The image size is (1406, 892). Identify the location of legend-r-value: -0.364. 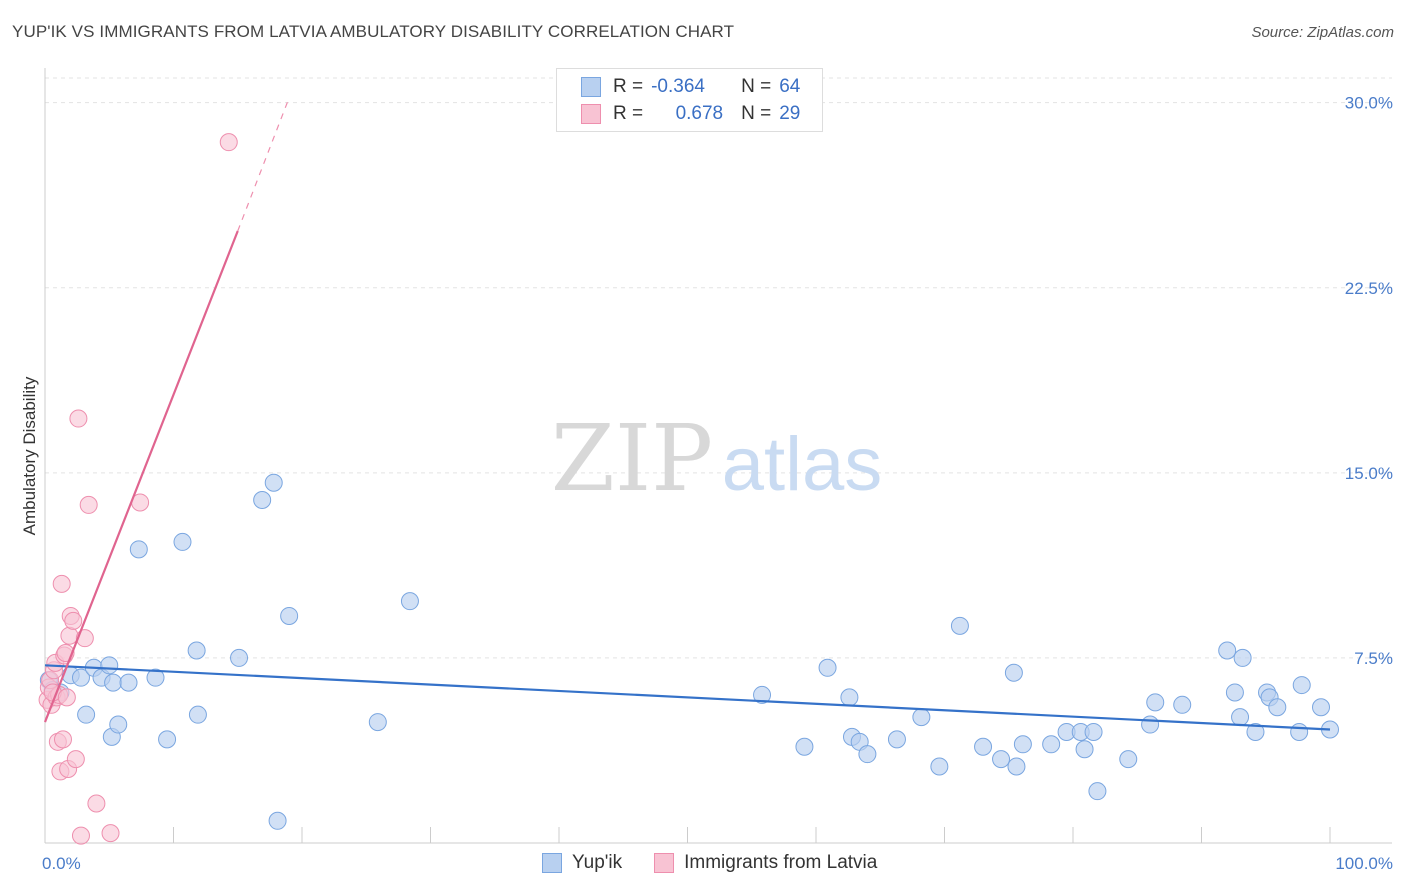
(678, 86).